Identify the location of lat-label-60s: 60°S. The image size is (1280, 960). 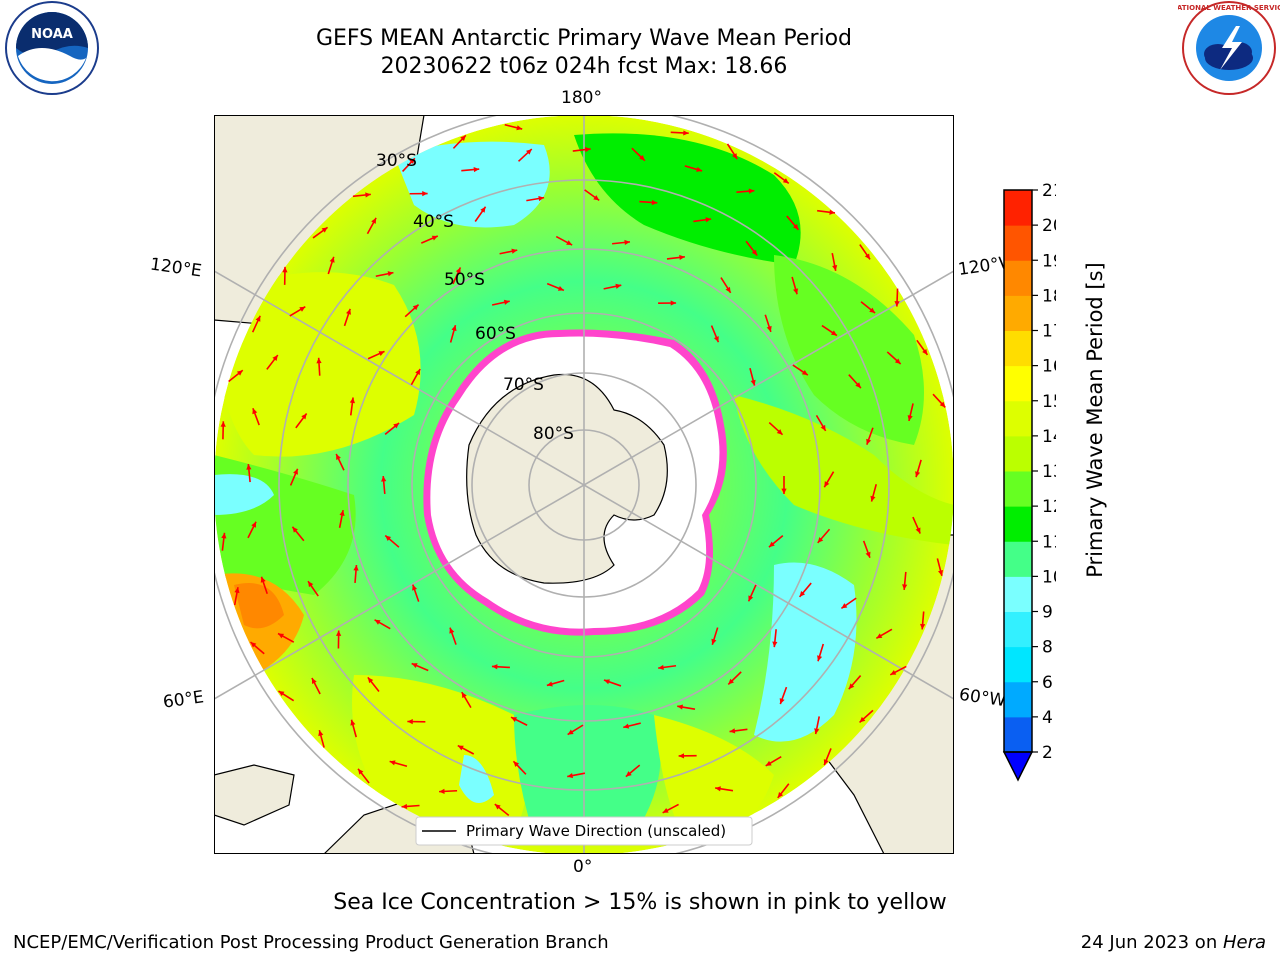
(495, 334).